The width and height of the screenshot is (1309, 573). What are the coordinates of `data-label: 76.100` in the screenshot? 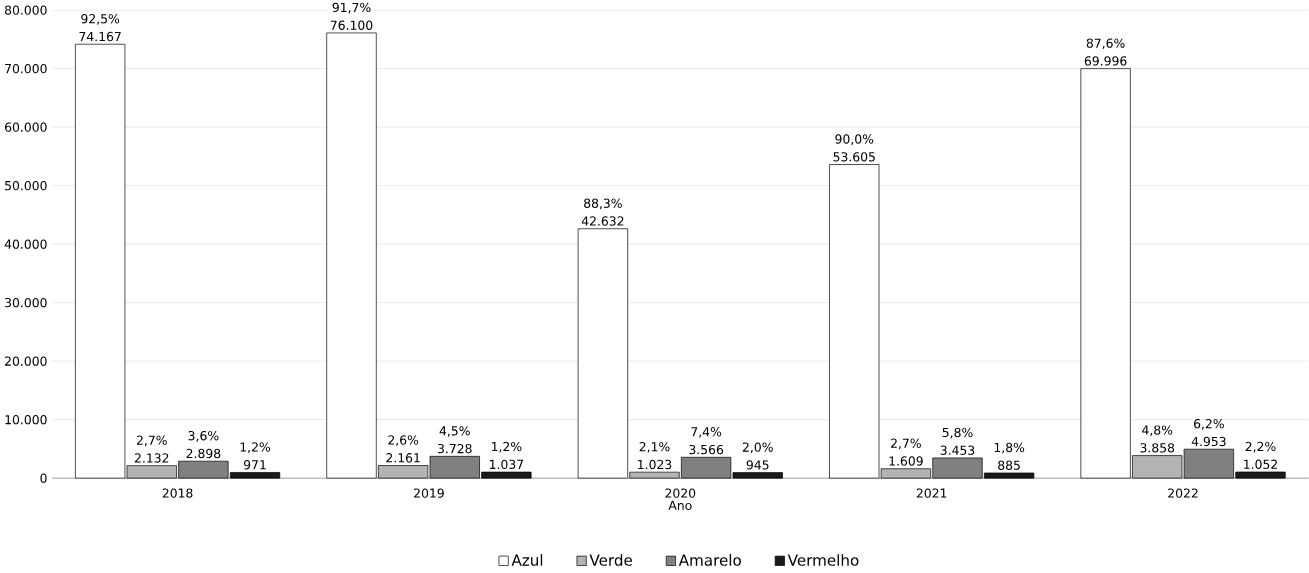 It's located at (351, 25).